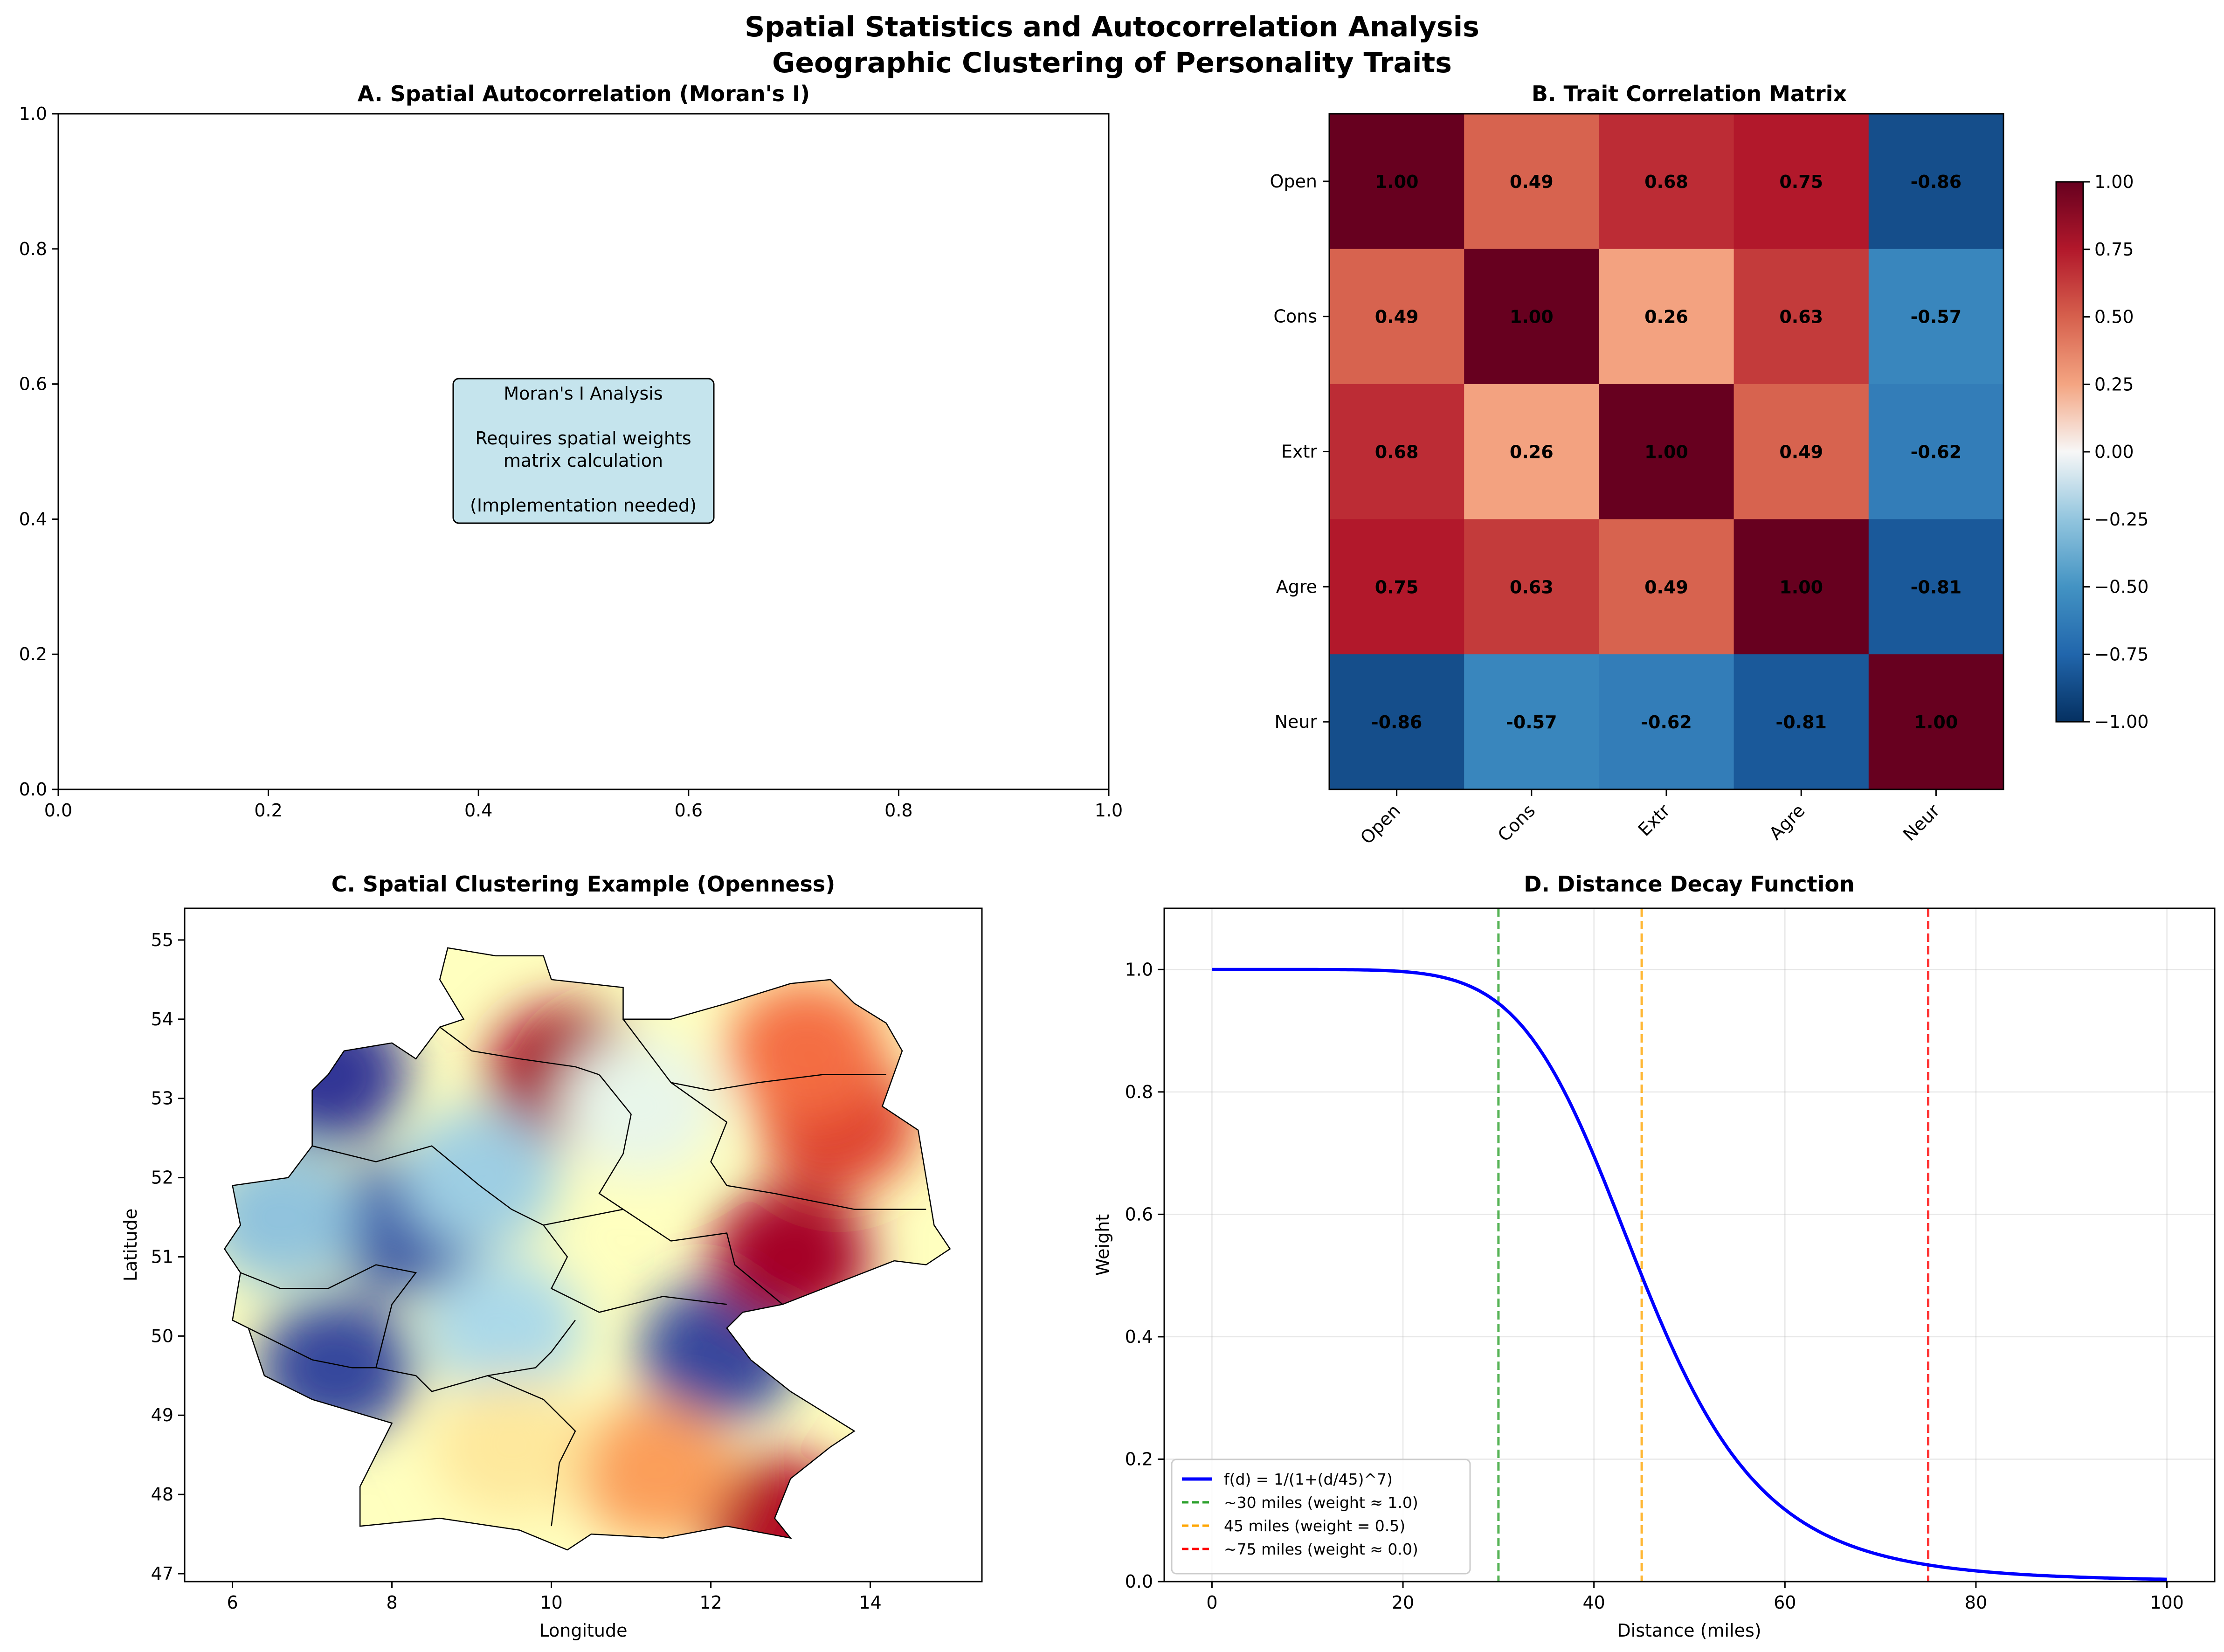 Image resolution: width=2224 pixels, height=1652 pixels. I want to click on heatmap-cell-value: -0.86, so click(1936, 182).